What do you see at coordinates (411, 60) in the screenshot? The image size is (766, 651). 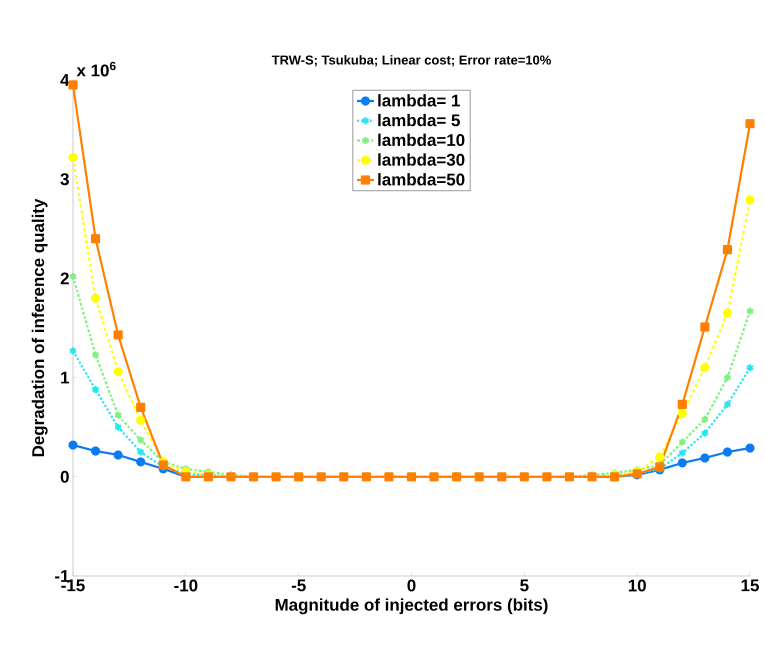 I see `chart-title: TRW-S; Tsukuba; Linear cost; Error rate=10%` at bounding box center [411, 60].